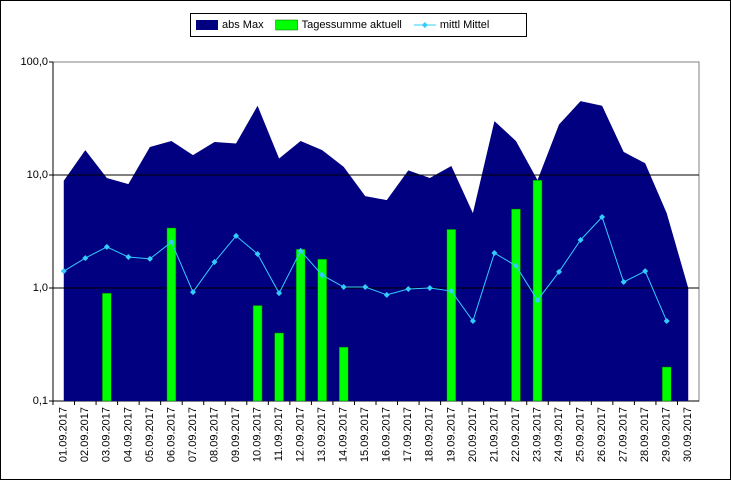 The width and height of the screenshot is (731, 485). Describe the element at coordinates (624, 434) in the screenshot. I see `x-tick-label: 27.09.2017` at that location.